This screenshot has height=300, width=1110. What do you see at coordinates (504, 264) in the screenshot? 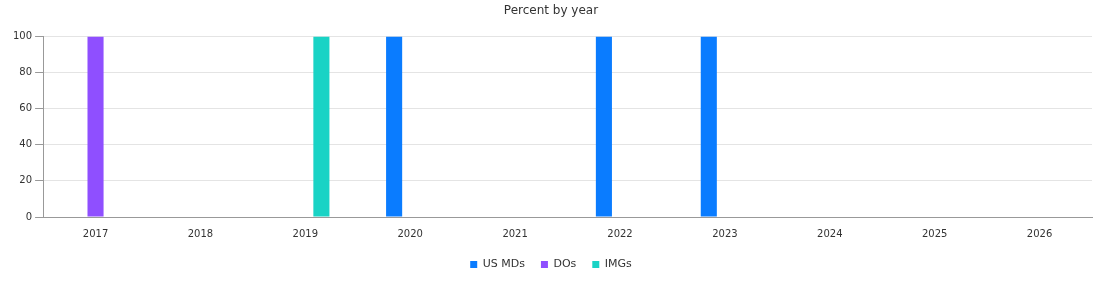
I see `legend-label: US MDs` at bounding box center [504, 264].